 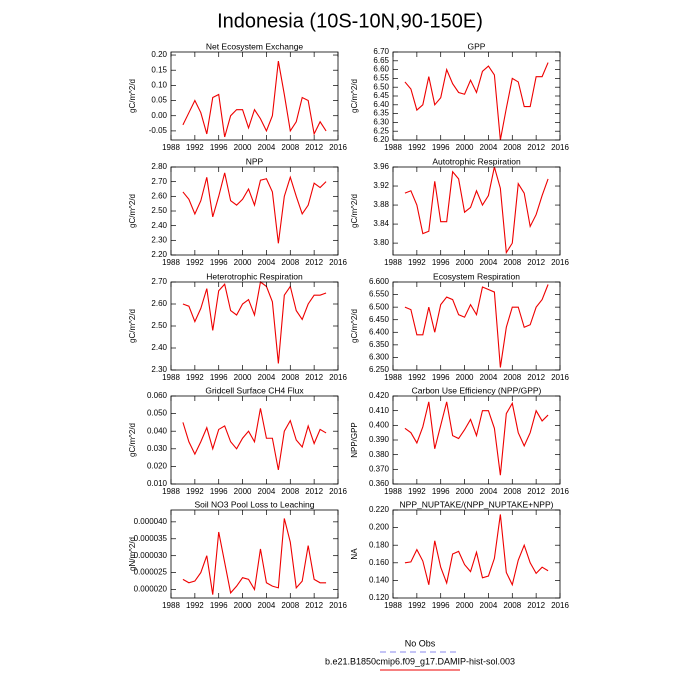 What do you see at coordinates (379, 424) in the screenshot?
I see `y-tick-label: 0.400` at bounding box center [379, 424].